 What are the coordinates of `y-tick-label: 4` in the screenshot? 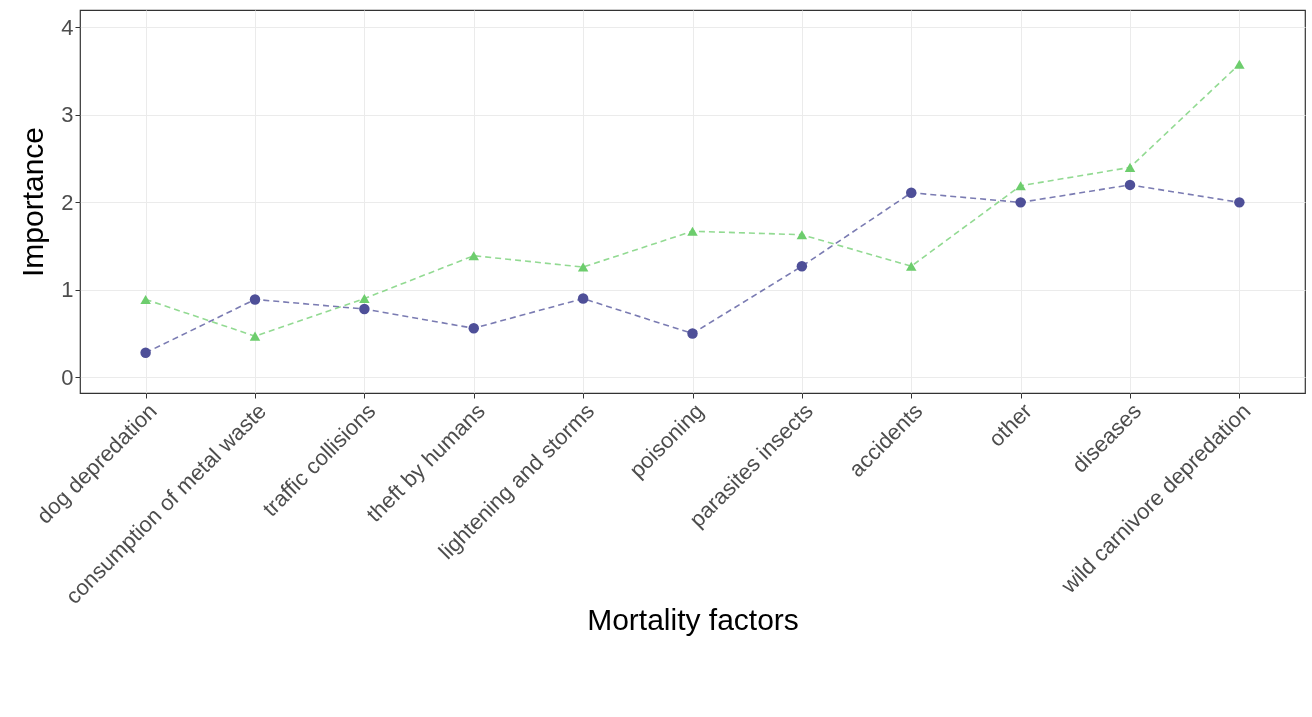 It's located at (67, 27).